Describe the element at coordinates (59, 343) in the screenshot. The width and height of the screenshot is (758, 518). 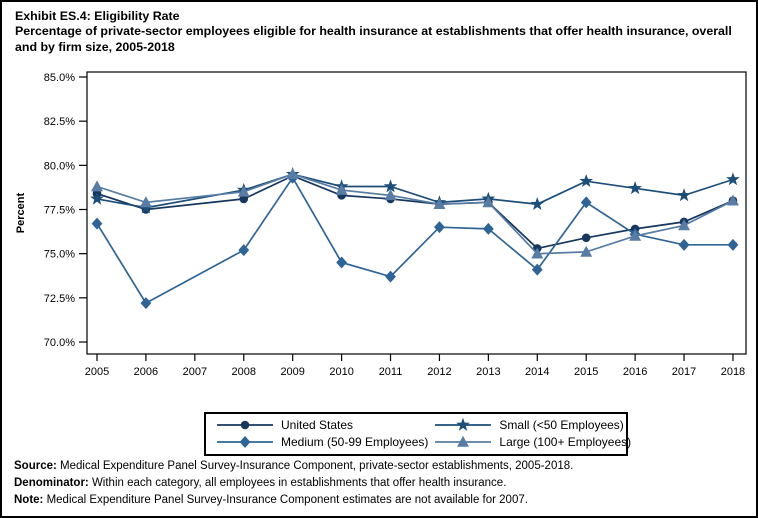
I see `y-axis-tick-label: 70.0%` at that location.